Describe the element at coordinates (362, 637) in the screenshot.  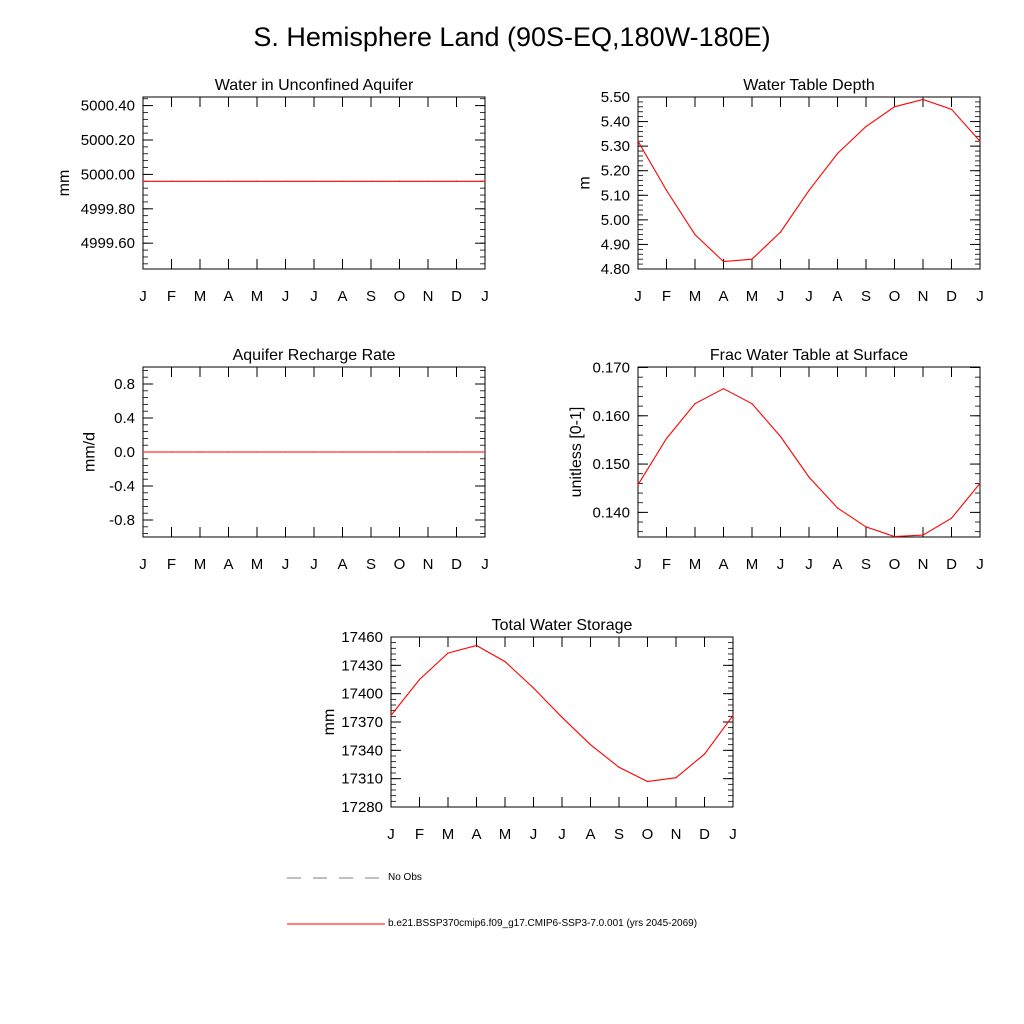
I see `y-tick-label: 17460` at that location.